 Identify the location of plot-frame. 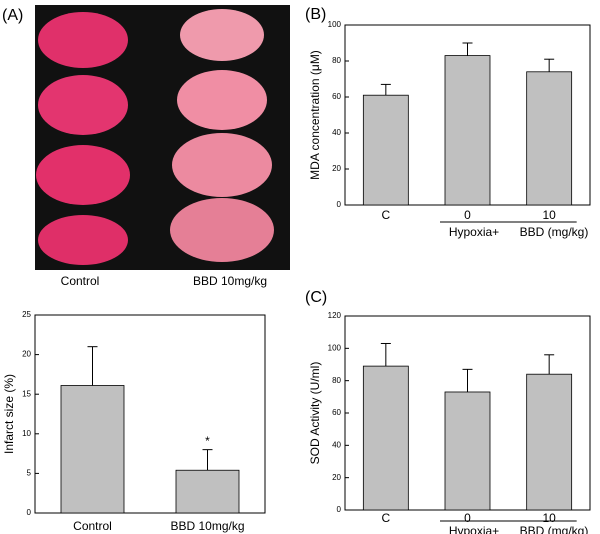
(150, 414).